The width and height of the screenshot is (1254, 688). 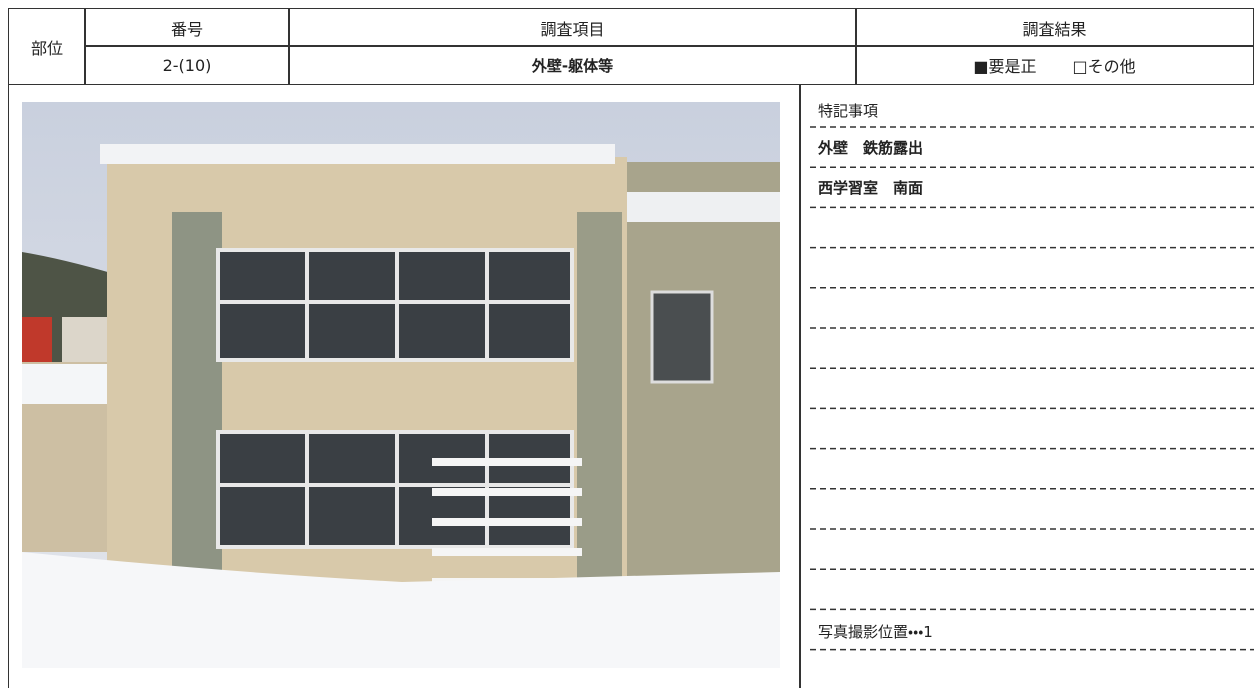 I want to click on item-label: 調査項目, so click(x=572, y=27).